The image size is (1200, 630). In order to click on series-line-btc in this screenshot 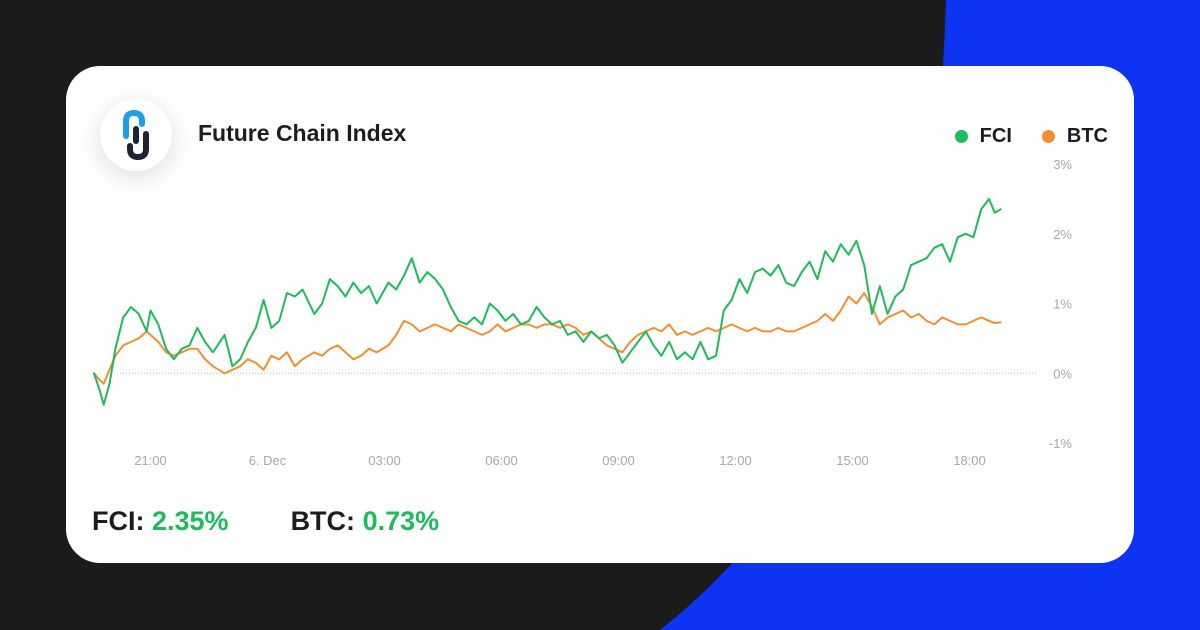, I will do `click(547, 338)`.